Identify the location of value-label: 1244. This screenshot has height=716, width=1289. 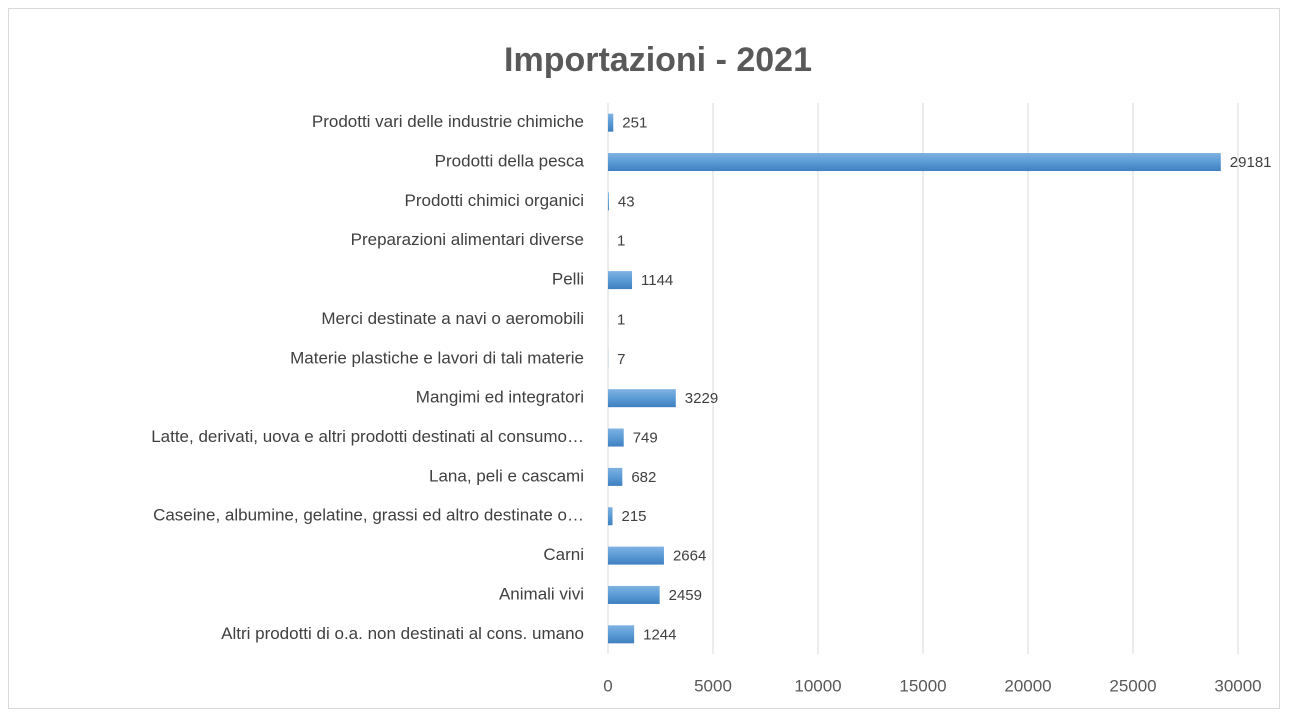
(659, 634).